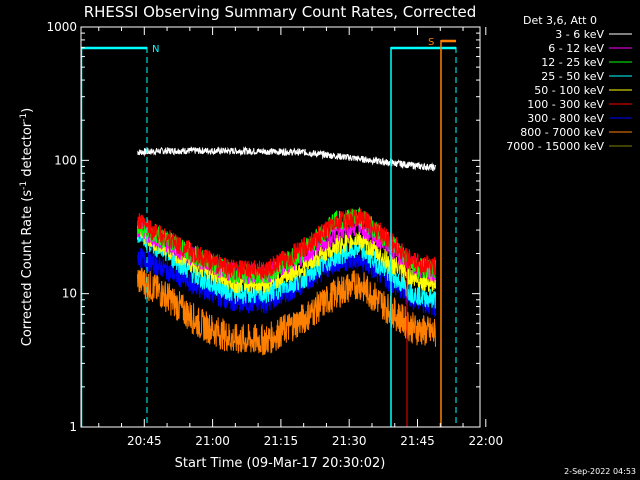  What do you see at coordinates (286, 244) in the screenshot?
I see `series-line-100-300-kev` at bounding box center [286, 244].